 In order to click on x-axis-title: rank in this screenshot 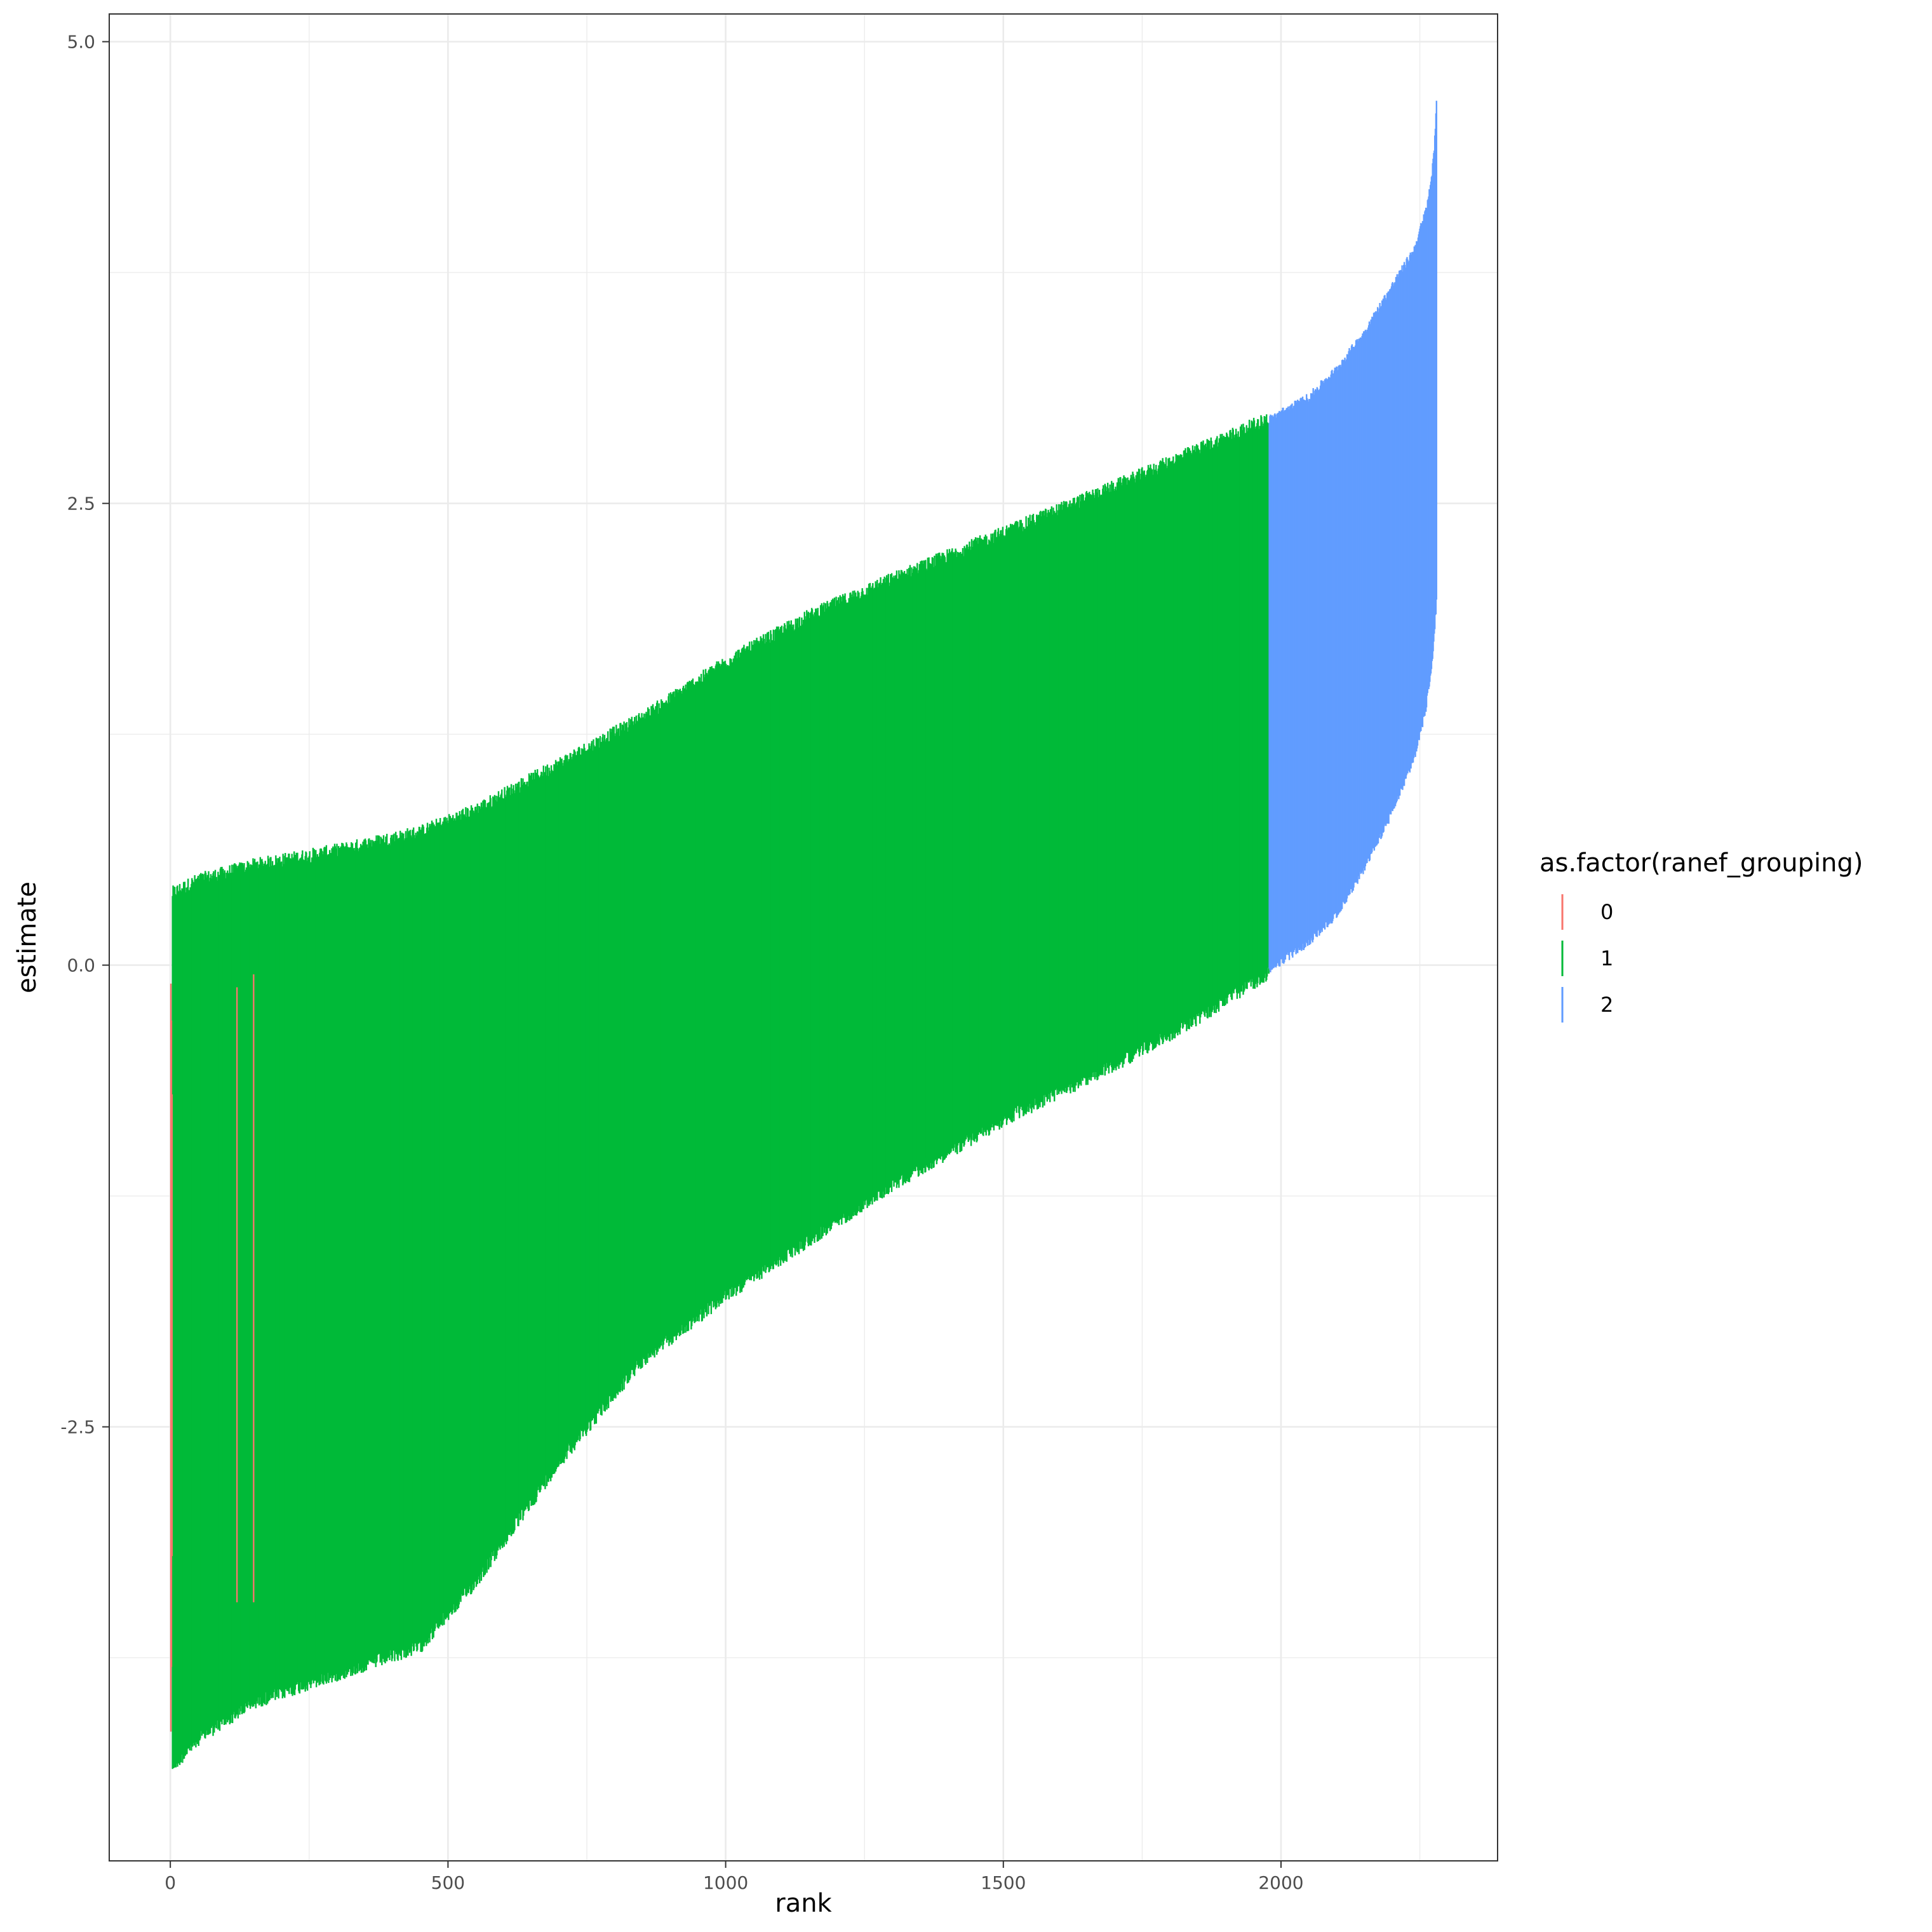, I will do `click(803, 1903)`.